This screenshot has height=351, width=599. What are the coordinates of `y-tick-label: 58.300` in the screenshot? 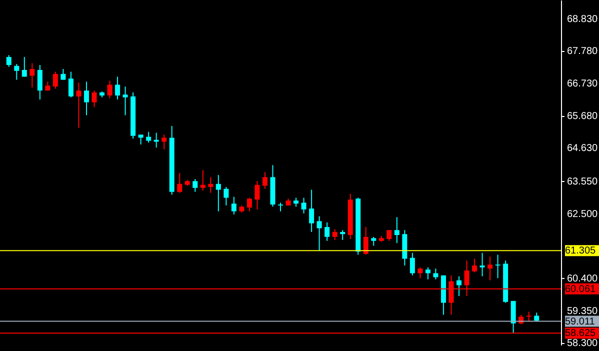 It's located at (582, 344).